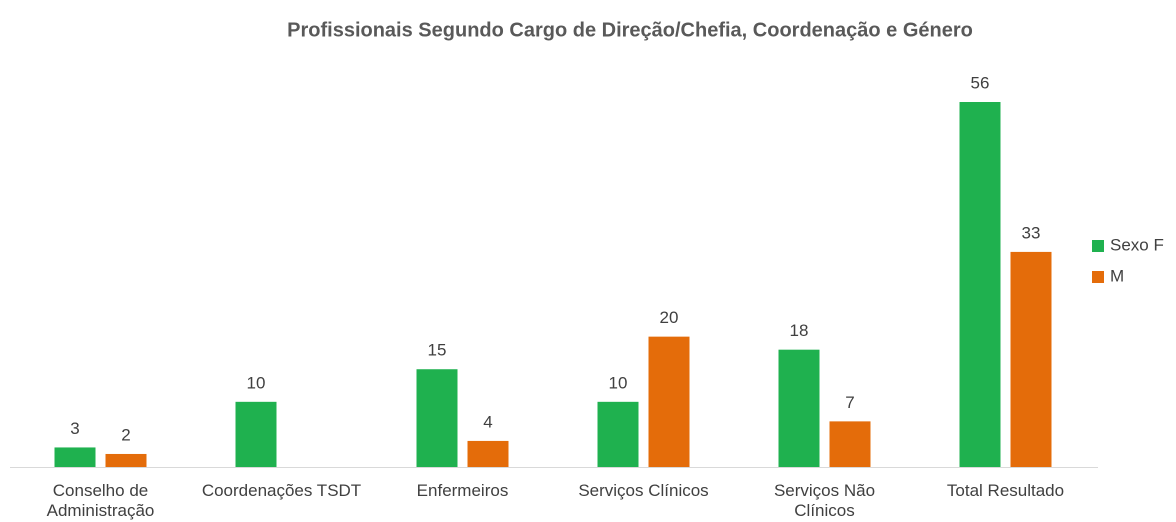 The image size is (1176, 522). I want to click on data-label: 3, so click(74, 428).